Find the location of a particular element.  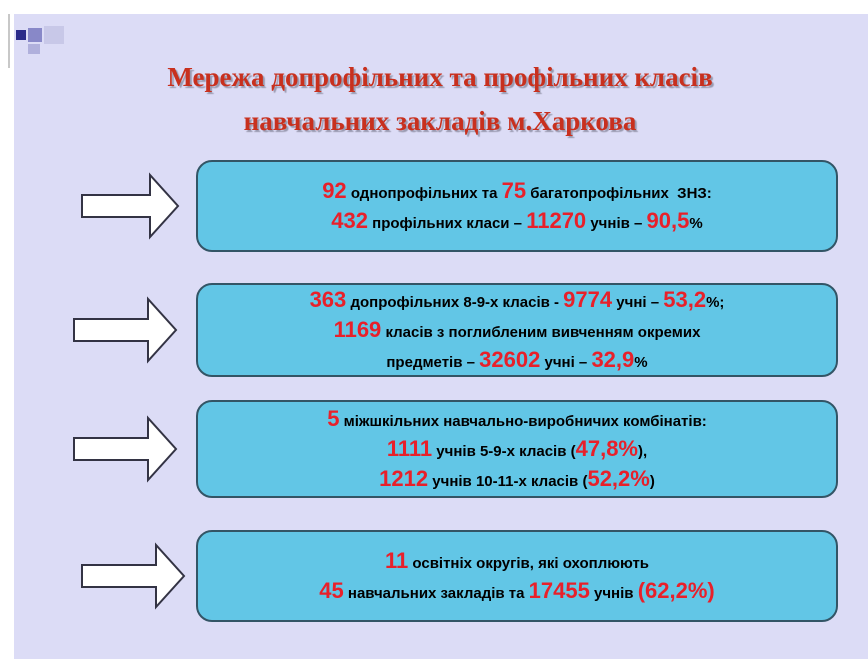

text-segment: 11 is located at coordinates (396, 561).